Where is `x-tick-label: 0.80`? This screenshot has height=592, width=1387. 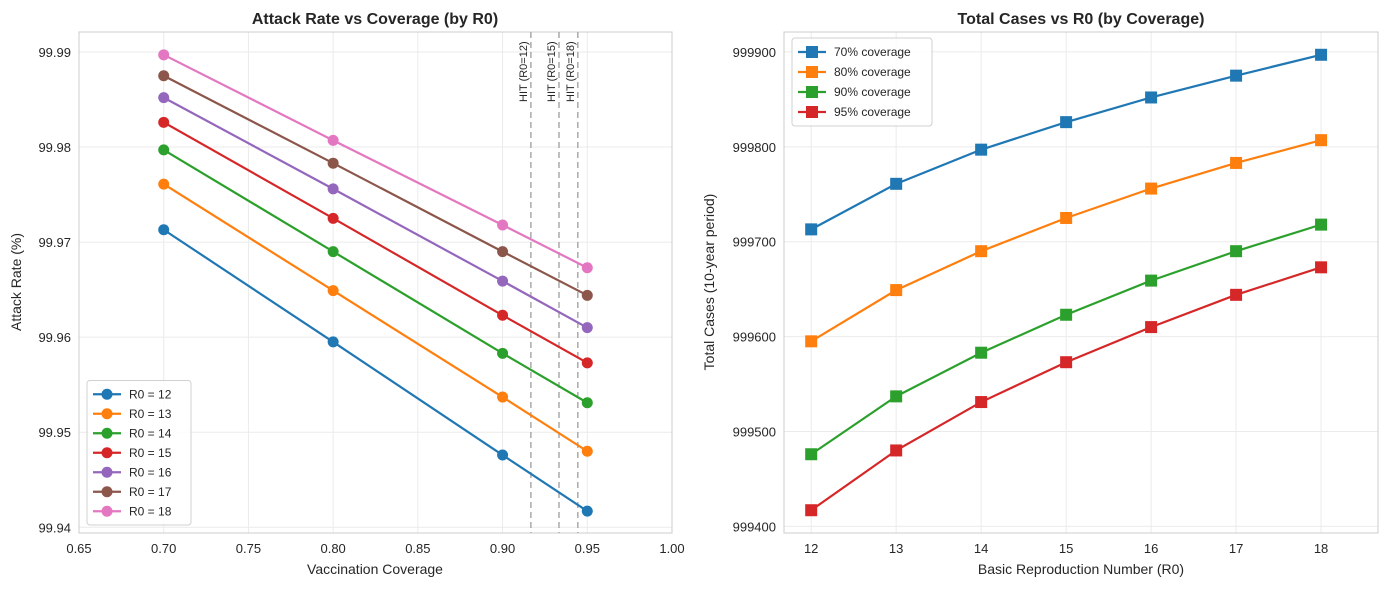
x-tick-label: 0.80 is located at coordinates (332, 548).